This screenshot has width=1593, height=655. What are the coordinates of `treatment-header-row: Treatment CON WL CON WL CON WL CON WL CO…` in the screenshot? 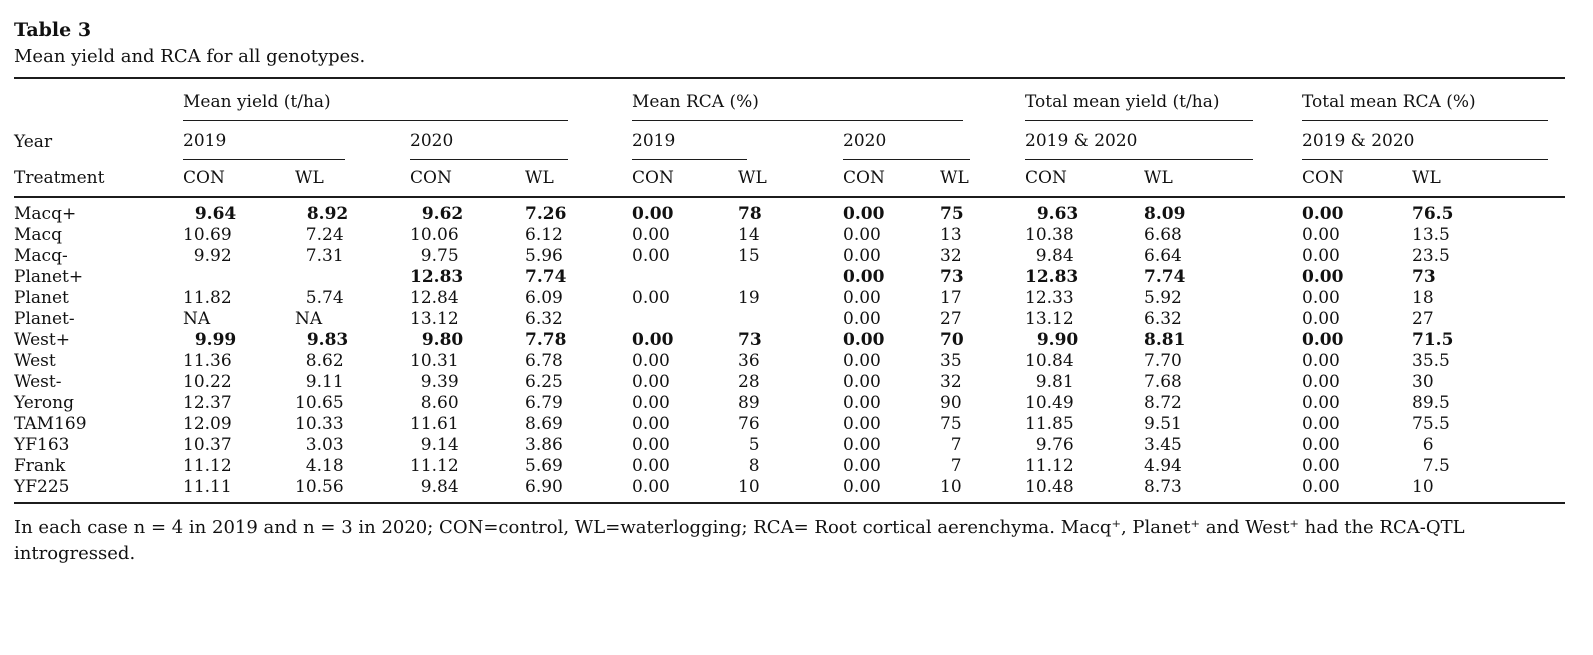 It's located at (789, 179).